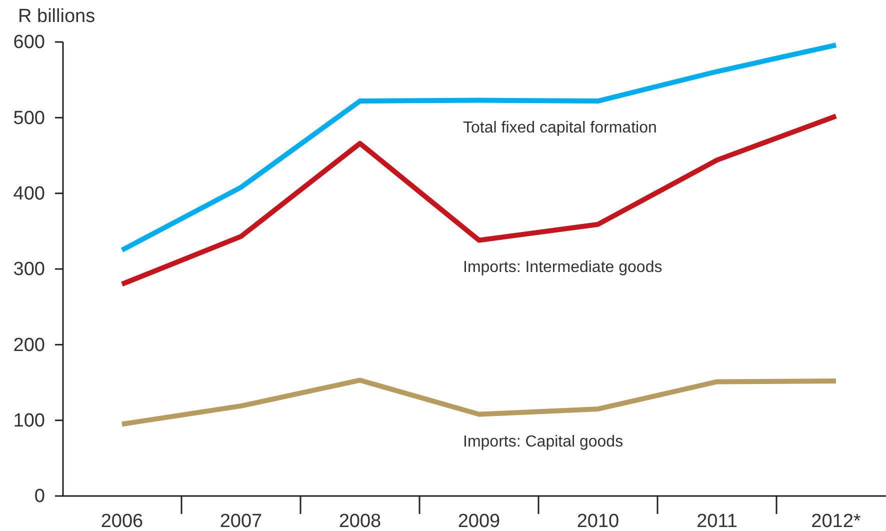 This screenshot has width=886, height=531. What do you see at coordinates (29, 421) in the screenshot?
I see `y-tick-label: 100` at bounding box center [29, 421].